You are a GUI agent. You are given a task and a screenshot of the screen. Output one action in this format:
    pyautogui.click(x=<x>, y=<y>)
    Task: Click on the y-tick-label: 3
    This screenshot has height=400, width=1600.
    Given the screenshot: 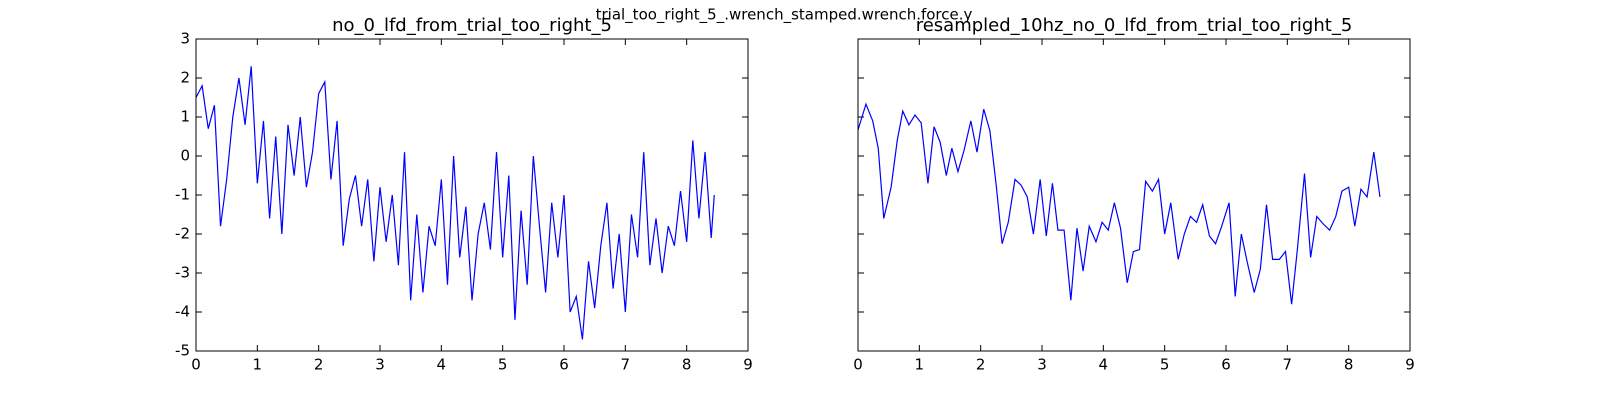 What is the action you would take?
    pyautogui.click(x=185, y=39)
    